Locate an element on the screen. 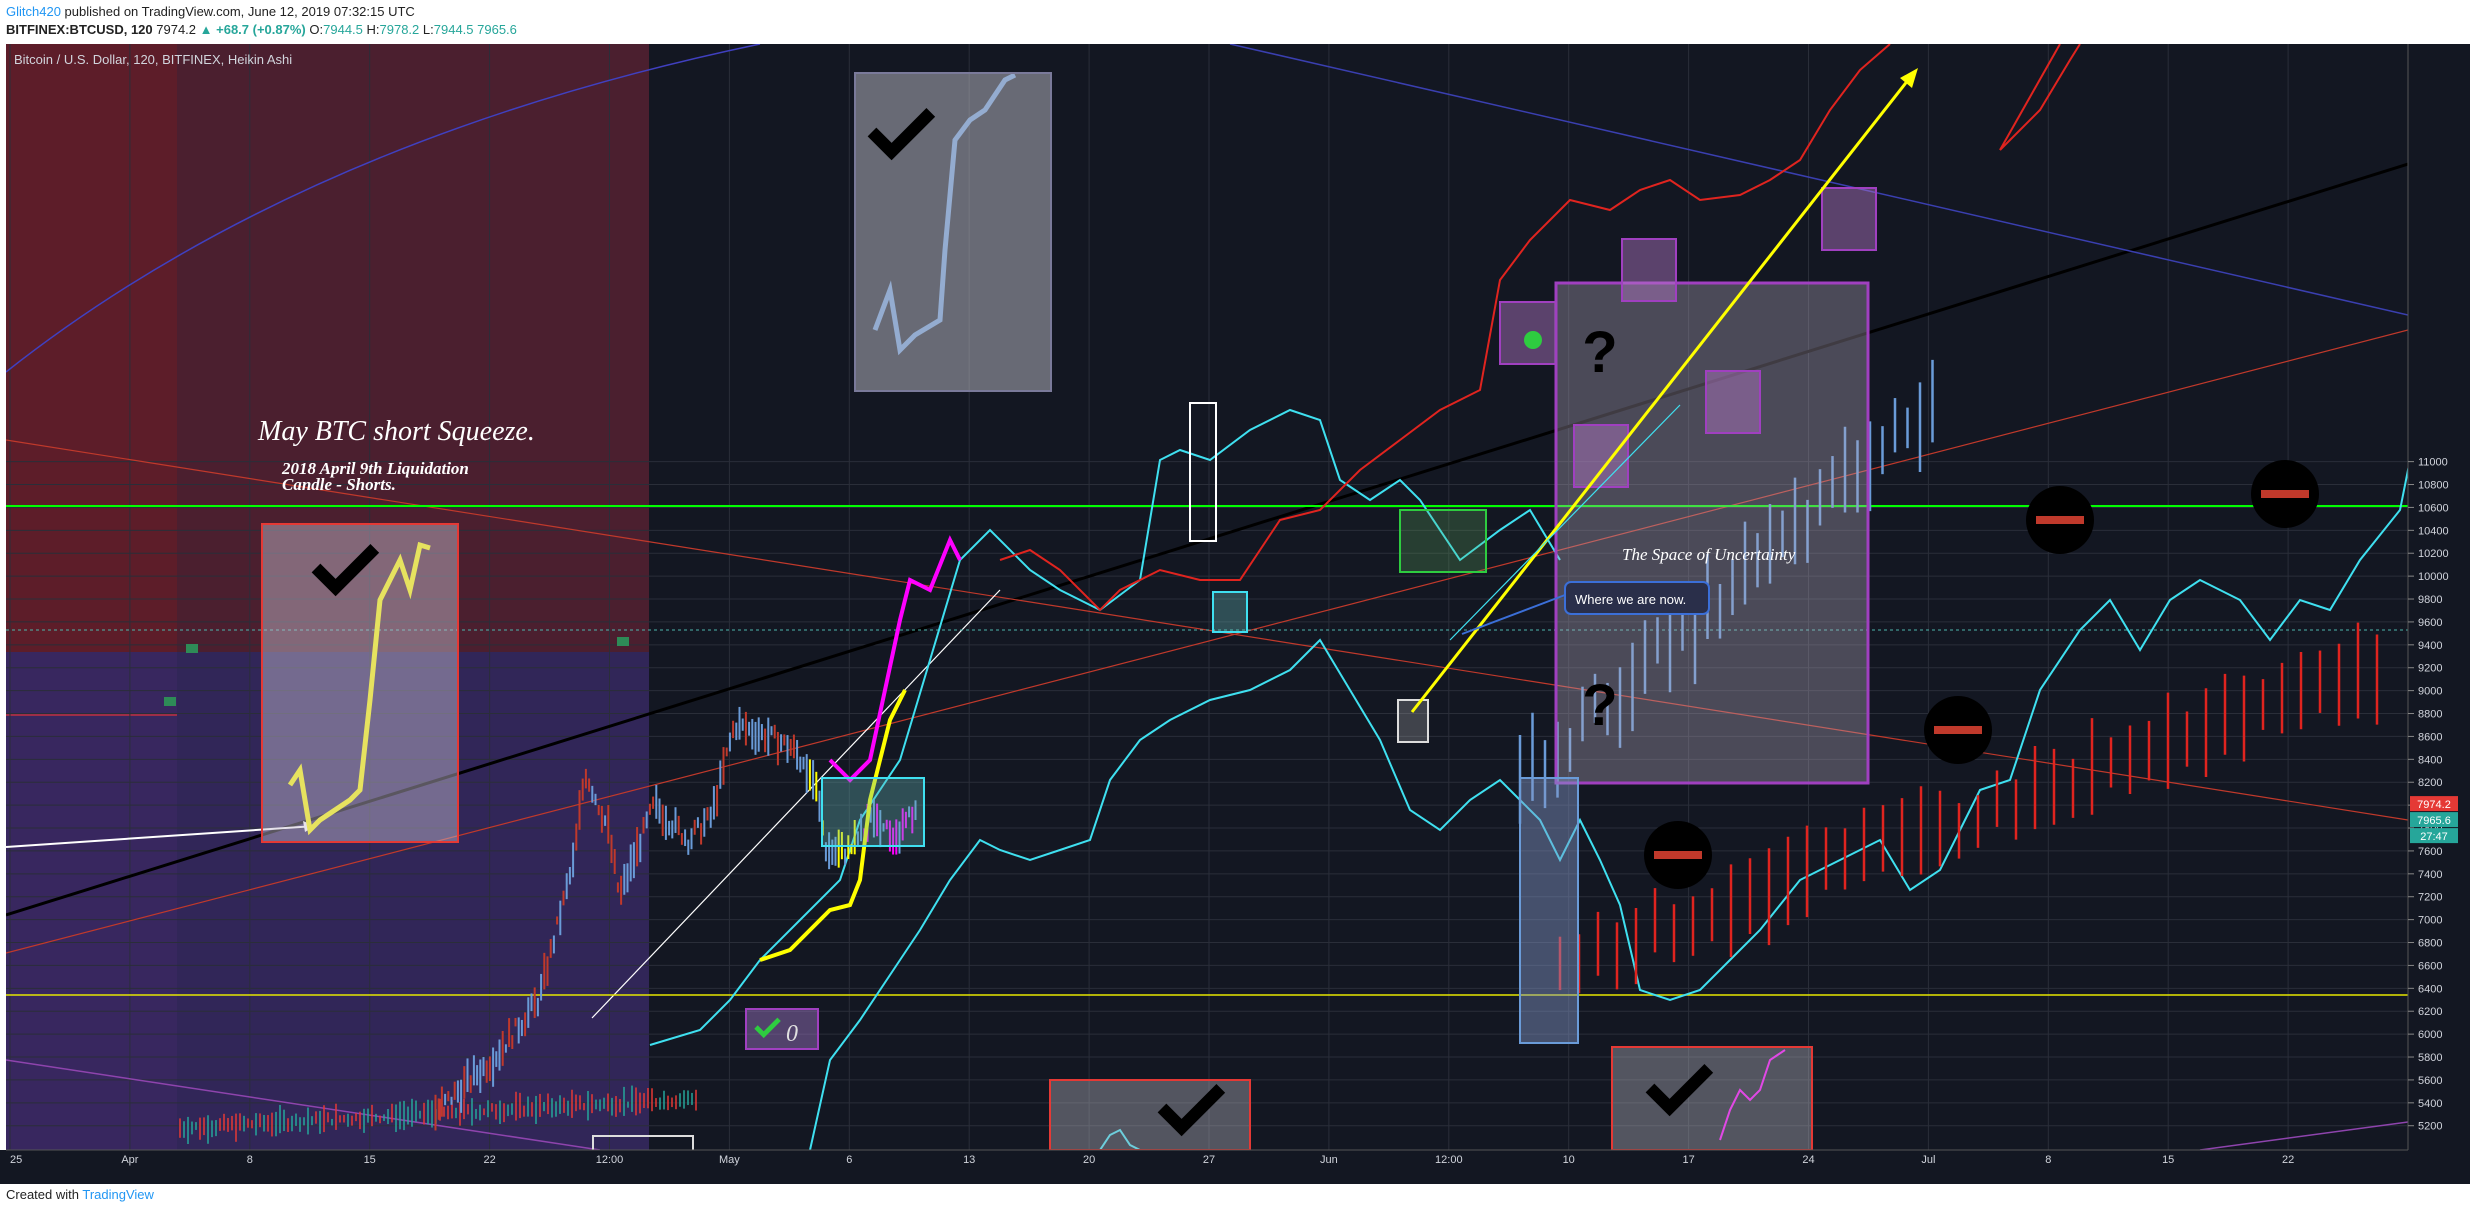 This screenshot has height=1208, width=2470. box-cyan-small is located at coordinates (1230, 612).